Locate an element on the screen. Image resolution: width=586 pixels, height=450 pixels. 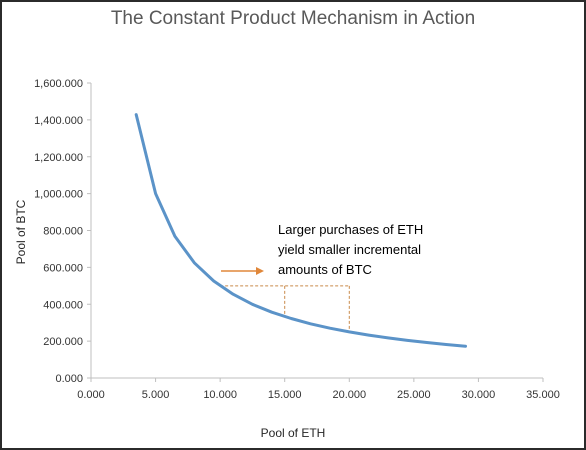
y-tick-label: 600.000 is located at coordinates (63, 268).